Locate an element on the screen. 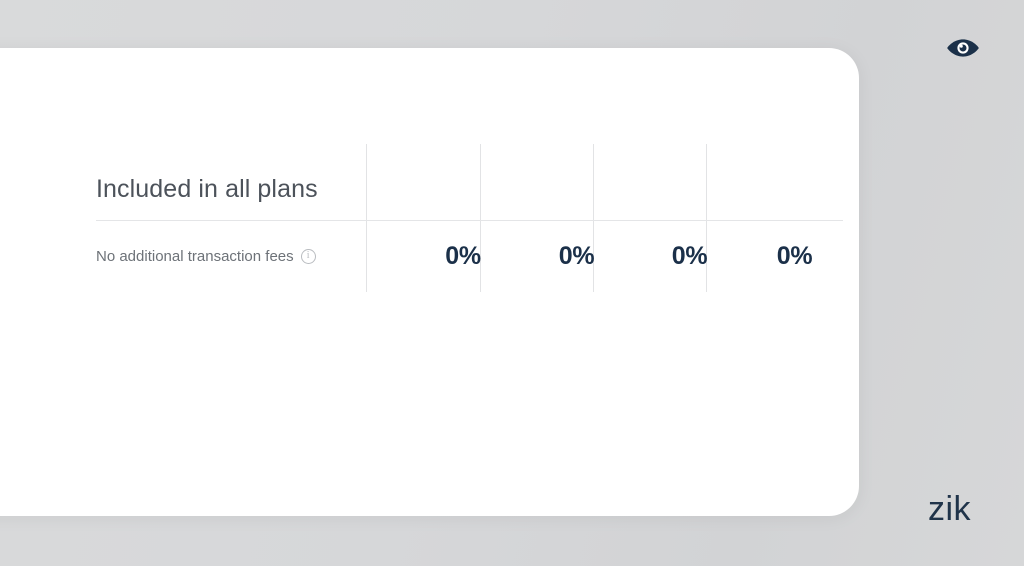  value-cell-plan-3: 0% is located at coordinates (689, 255).